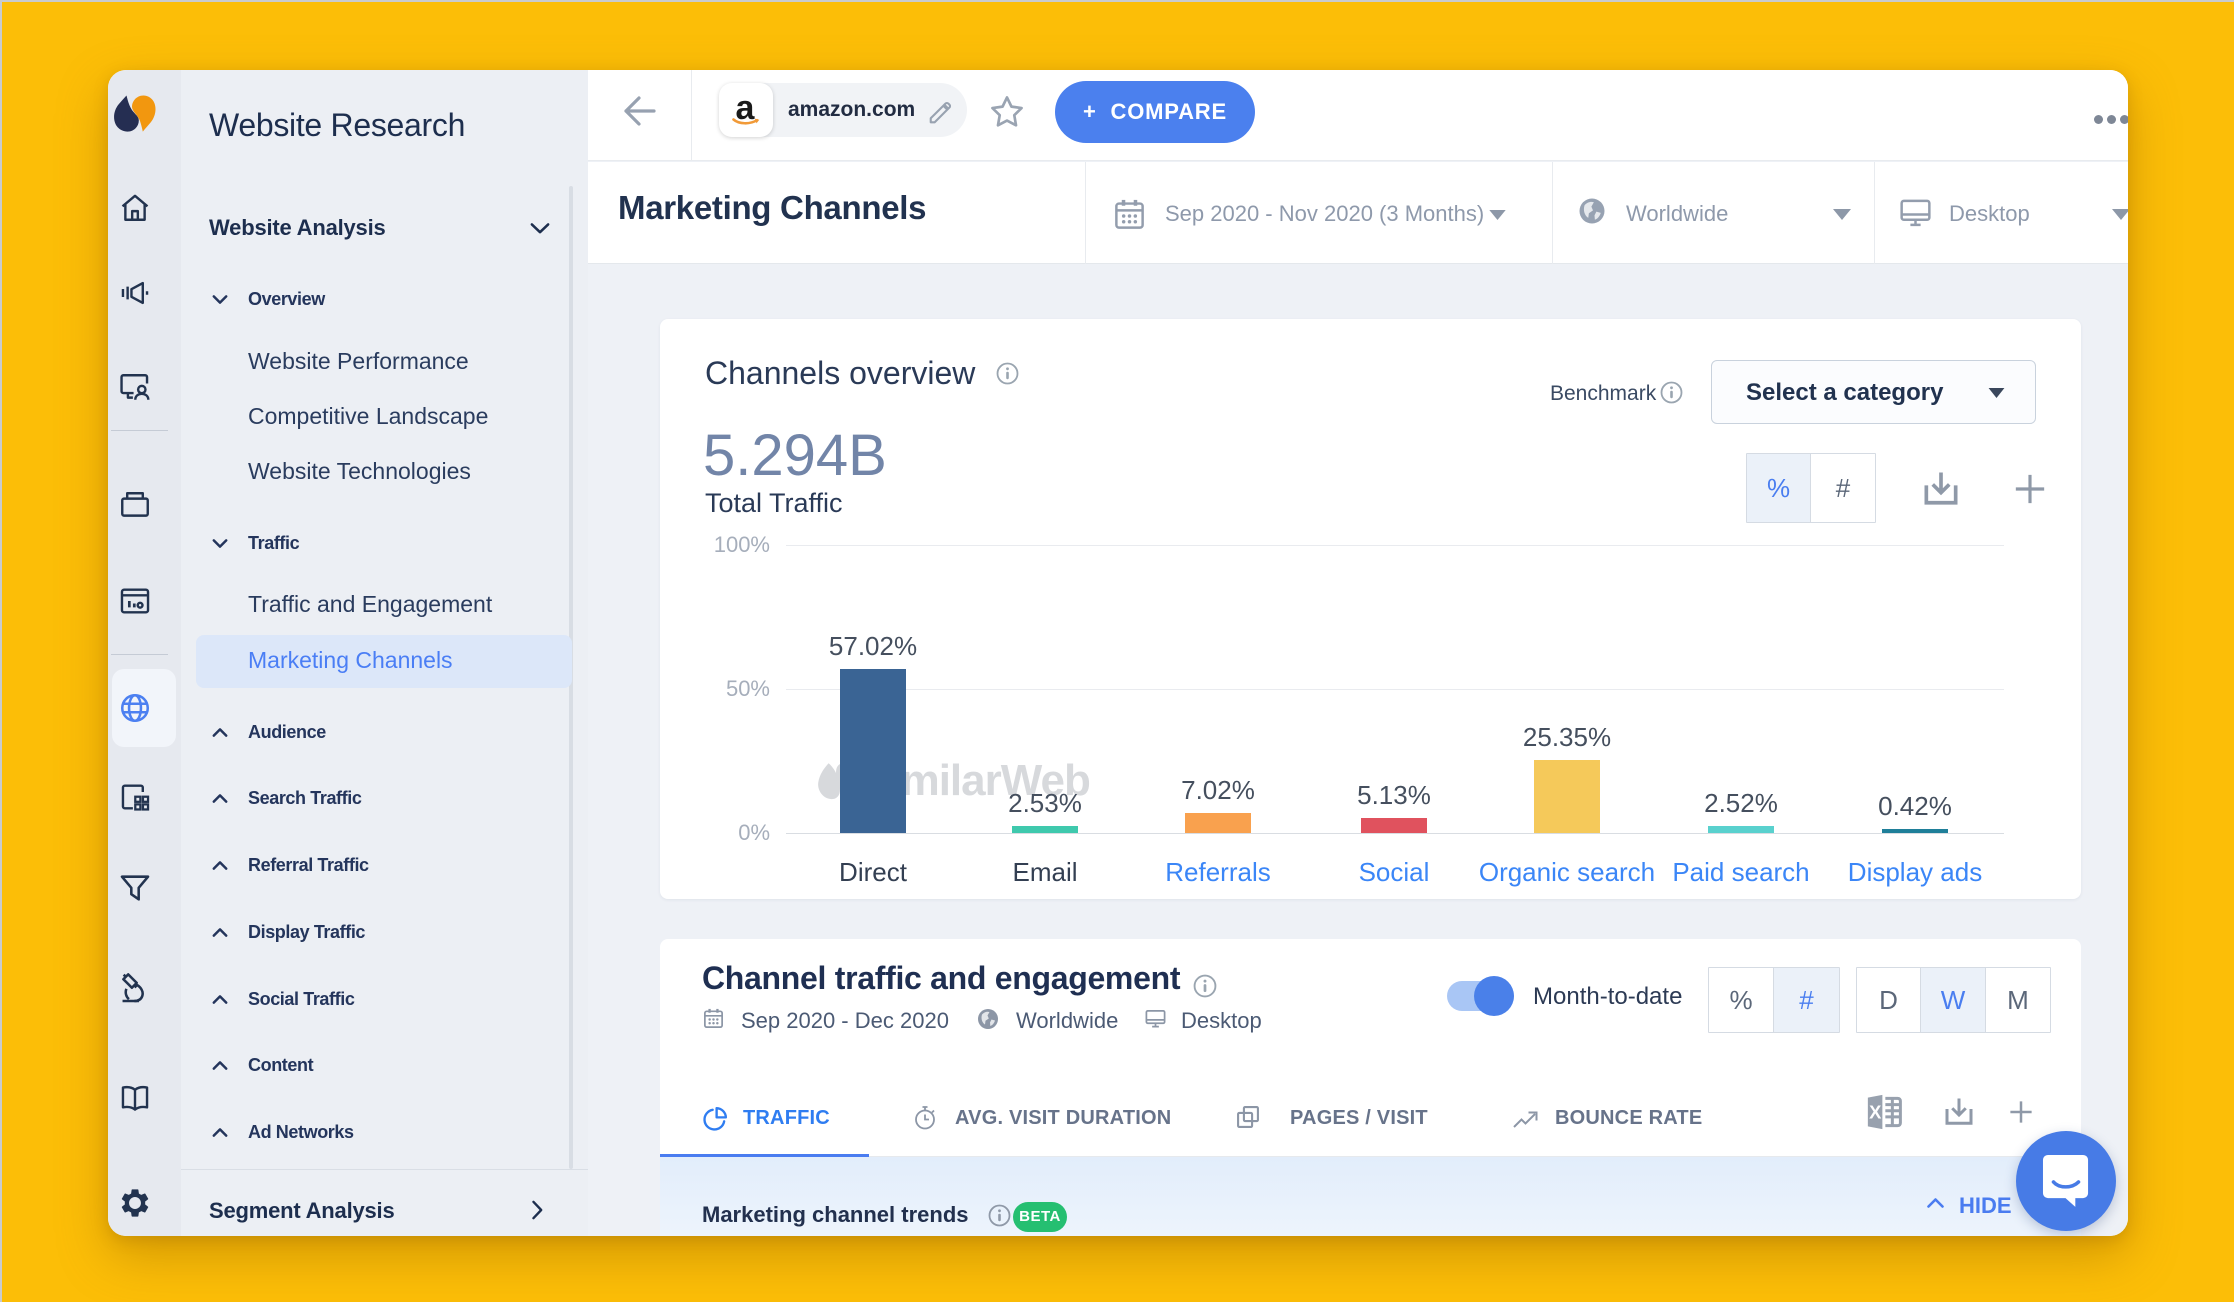  What do you see at coordinates (746, 108) in the screenshot?
I see `svg-text: a` at bounding box center [746, 108].